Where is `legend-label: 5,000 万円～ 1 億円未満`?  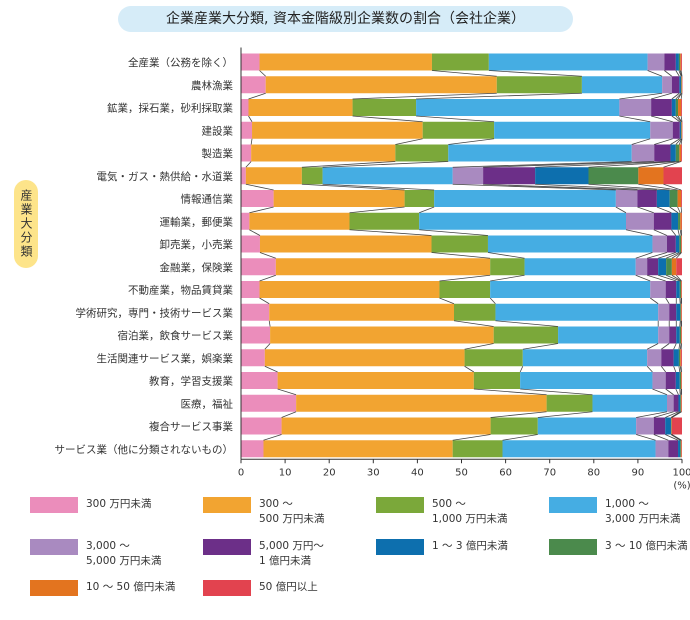 legend-label: 5,000 万円～ 1 億円未満 is located at coordinates (291, 553).